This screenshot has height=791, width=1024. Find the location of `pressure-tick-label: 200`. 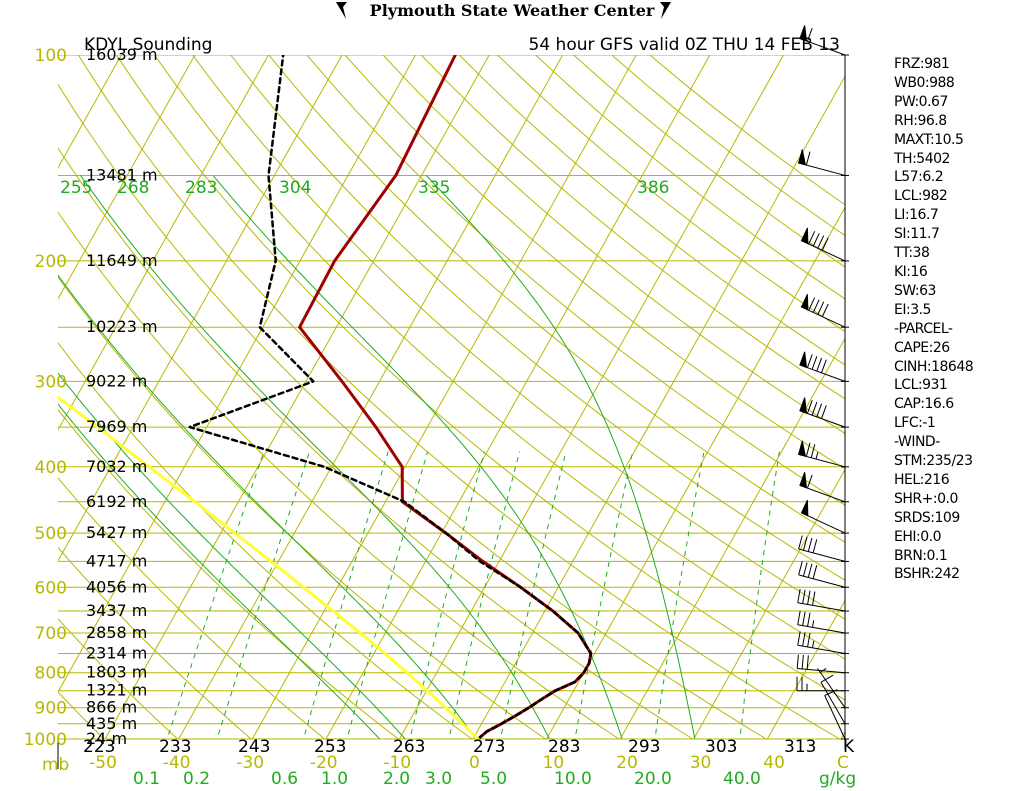

pressure-tick-label: 200 is located at coordinates (51, 262).